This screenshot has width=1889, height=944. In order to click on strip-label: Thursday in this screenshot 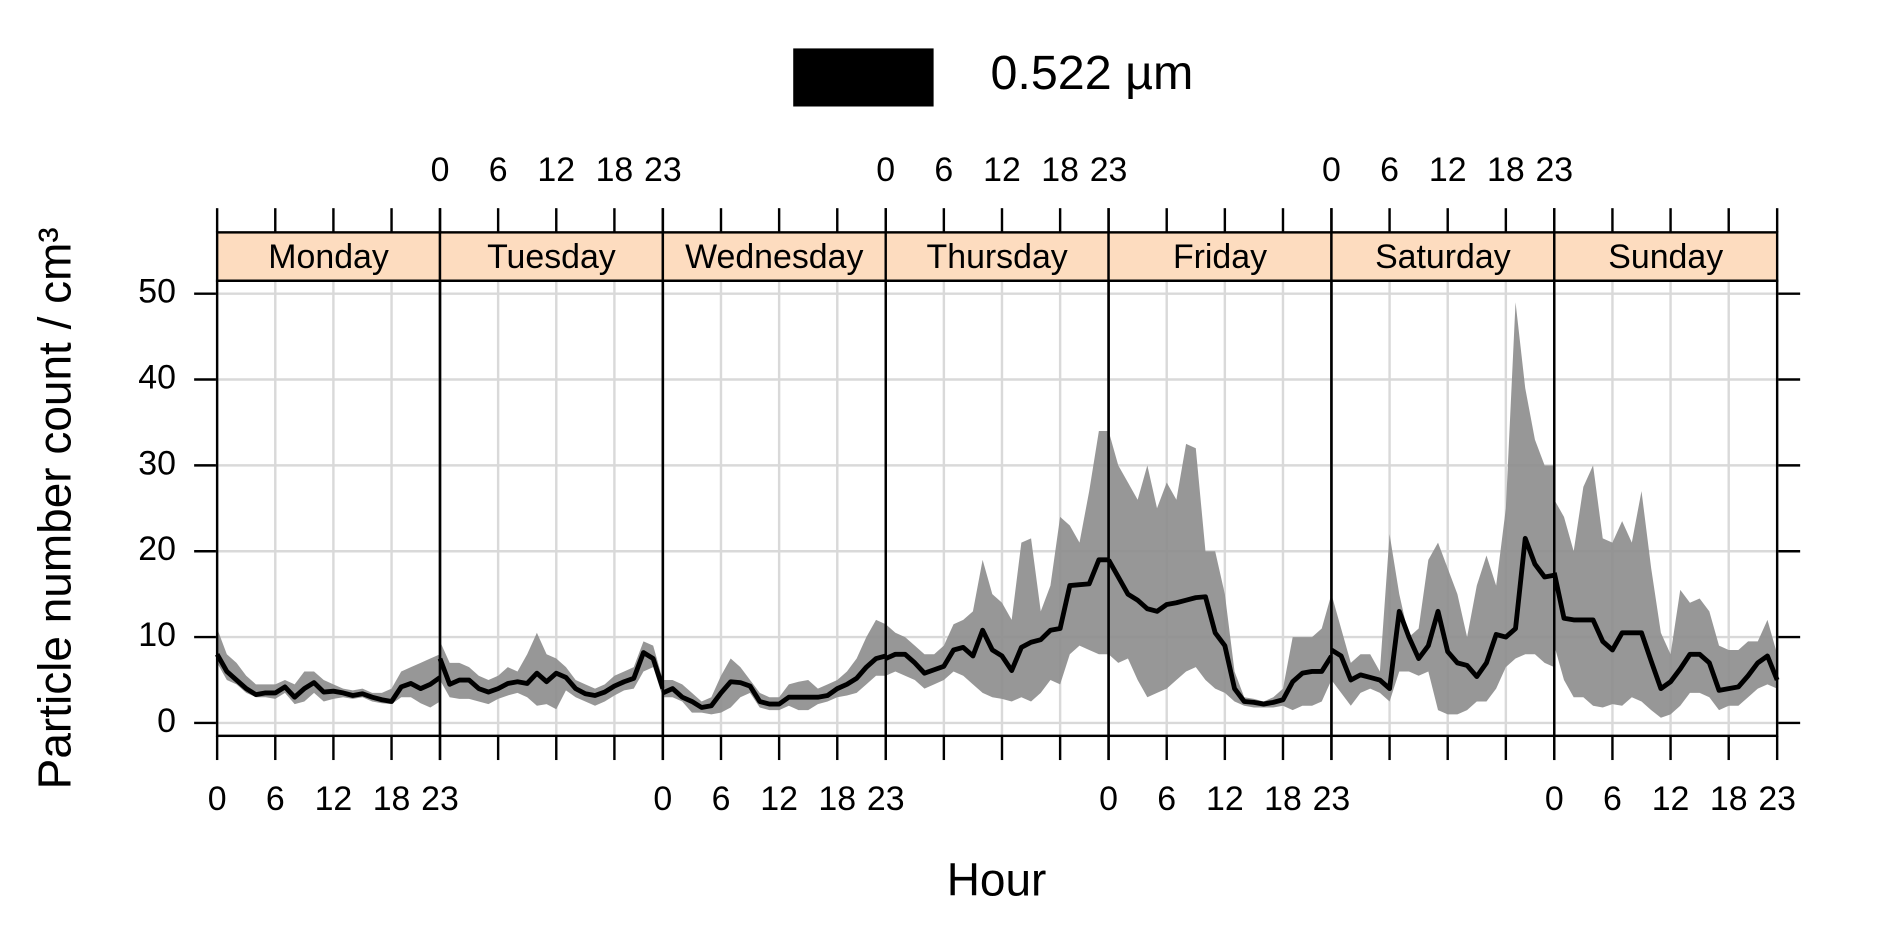, I will do `click(997, 257)`.